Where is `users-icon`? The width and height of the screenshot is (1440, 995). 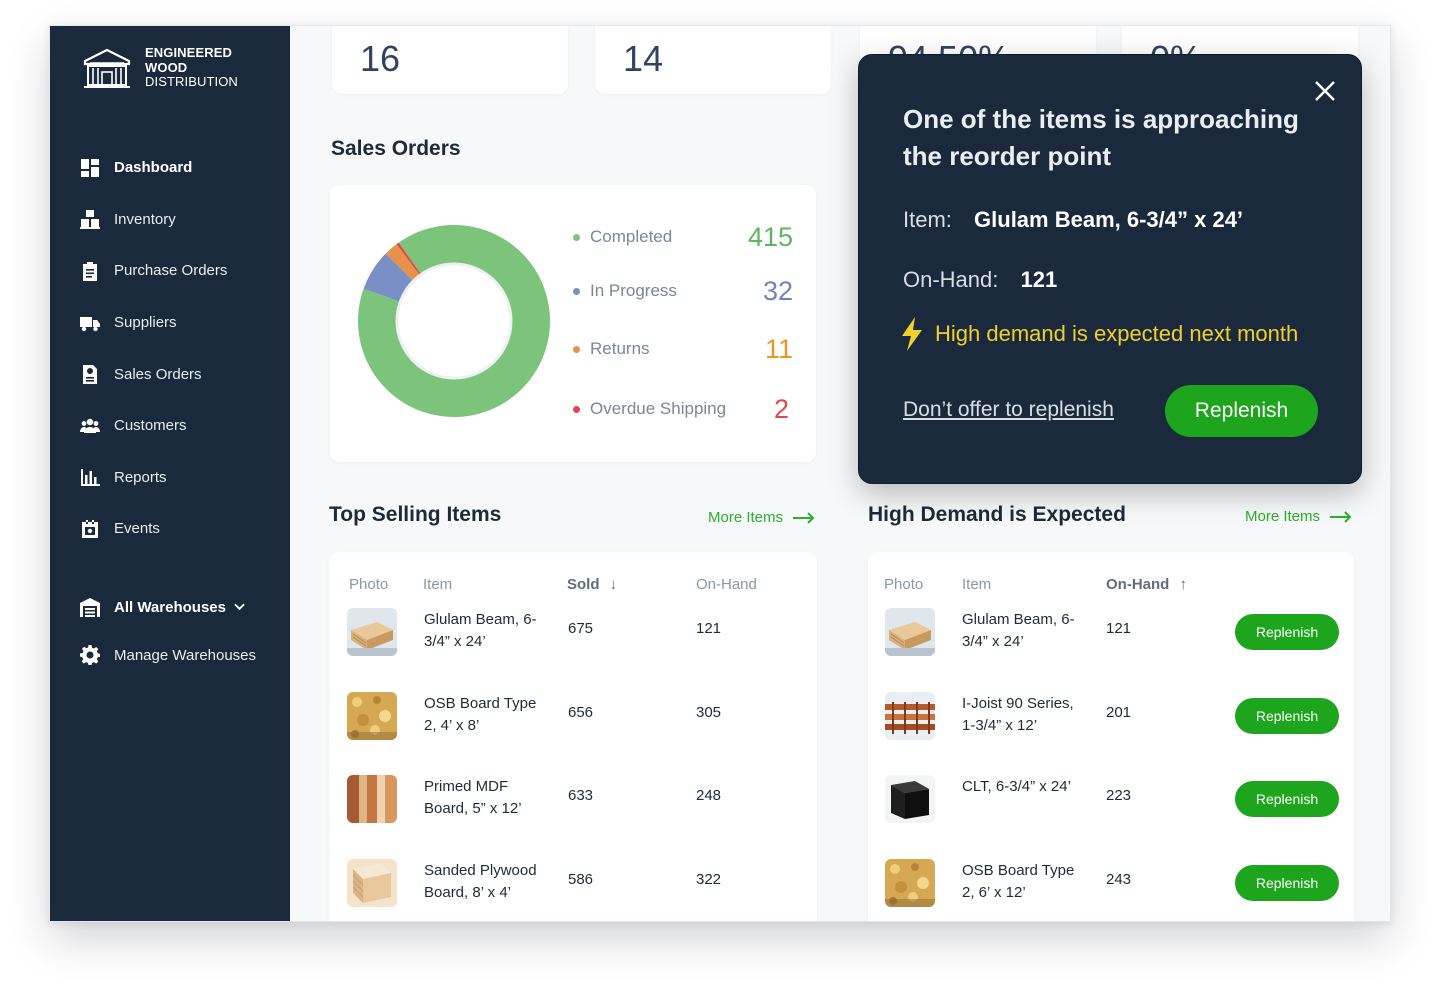 users-icon is located at coordinates (90, 425).